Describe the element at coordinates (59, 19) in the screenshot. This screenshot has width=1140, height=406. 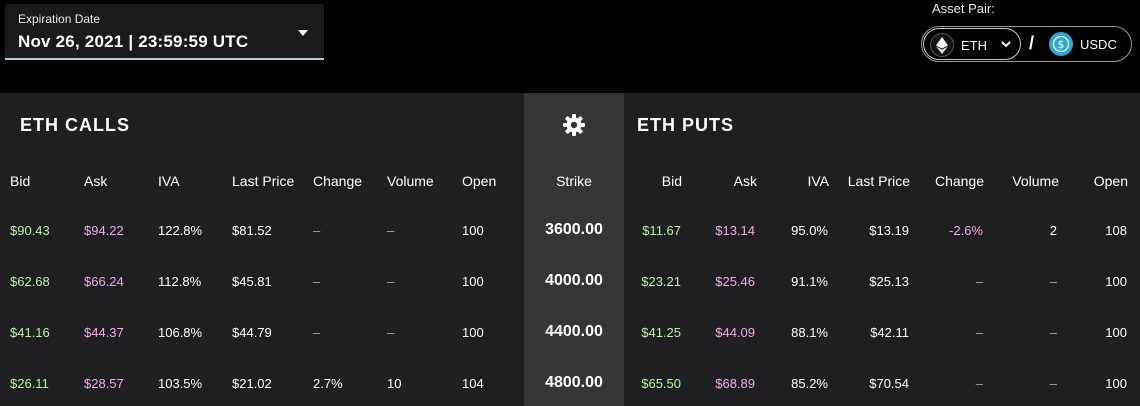
I see `expiration-date-label: Expiration Date` at that location.